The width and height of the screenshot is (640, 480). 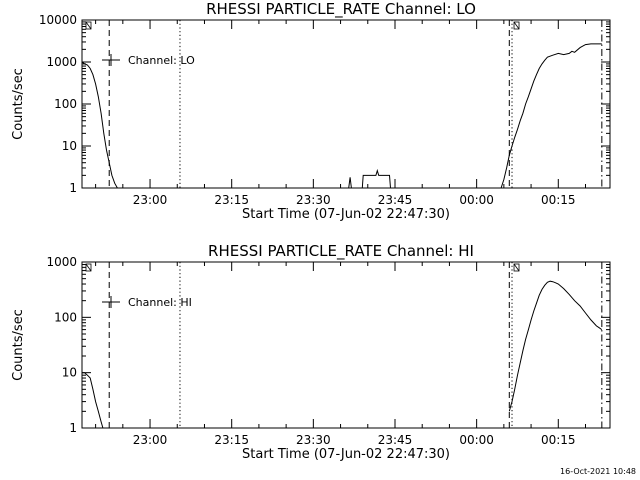 What do you see at coordinates (341, 9) in the screenshot?
I see `chart-title: RHESSI PARTICLE_RATE Channel: LO` at bounding box center [341, 9].